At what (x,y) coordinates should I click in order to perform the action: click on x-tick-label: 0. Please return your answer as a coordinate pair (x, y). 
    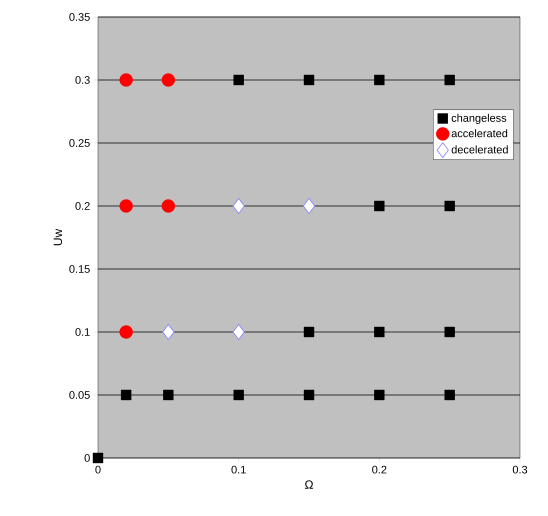
    Looking at the image, I should click on (98, 470).